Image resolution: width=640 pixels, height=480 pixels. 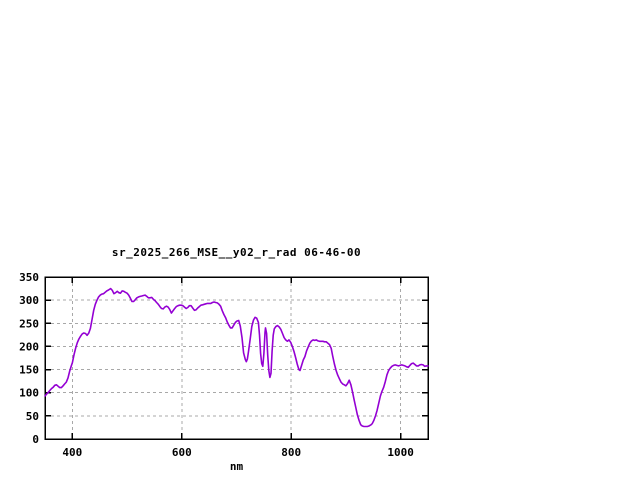 I want to click on y-tick-label: 150, so click(x=29, y=370).